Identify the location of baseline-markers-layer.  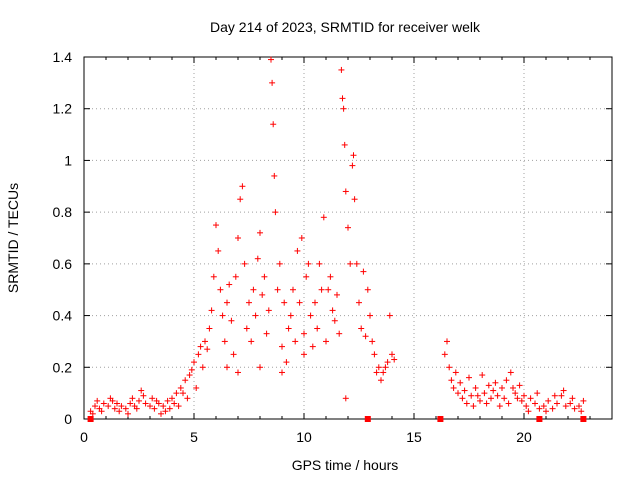
(337, 419).